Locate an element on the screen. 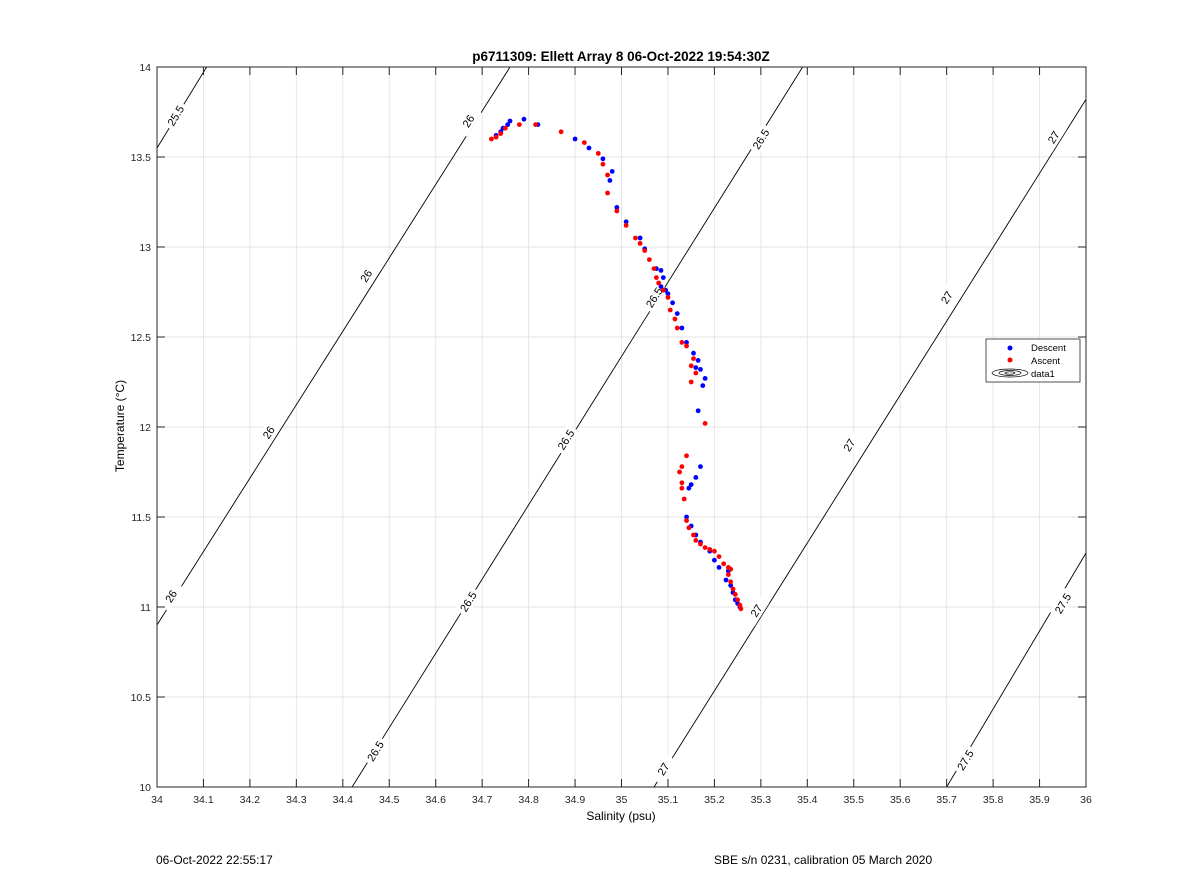  x-tick-label: 36 is located at coordinates (1086, 800).